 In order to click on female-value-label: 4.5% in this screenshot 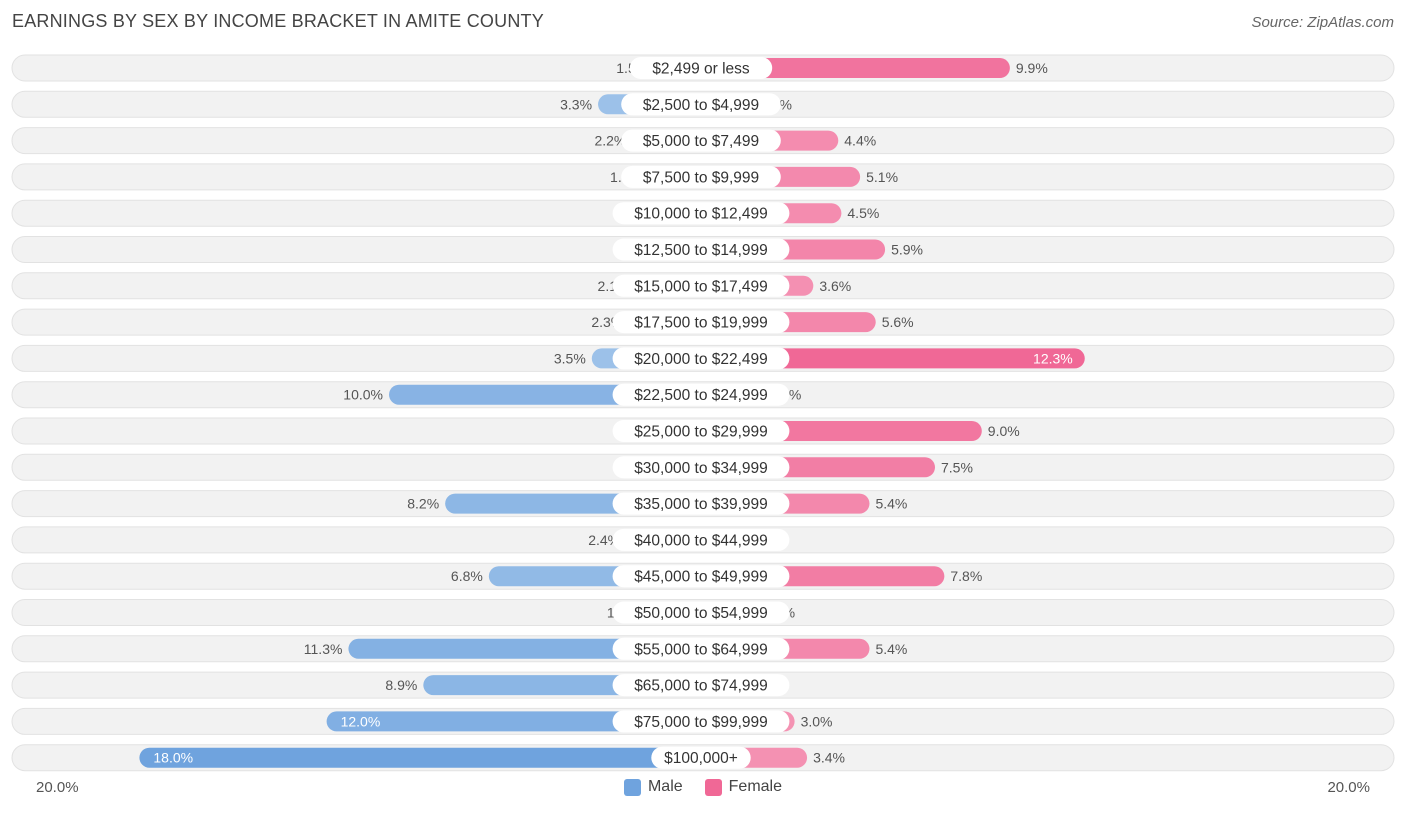, I will do `click(863, 213)`.